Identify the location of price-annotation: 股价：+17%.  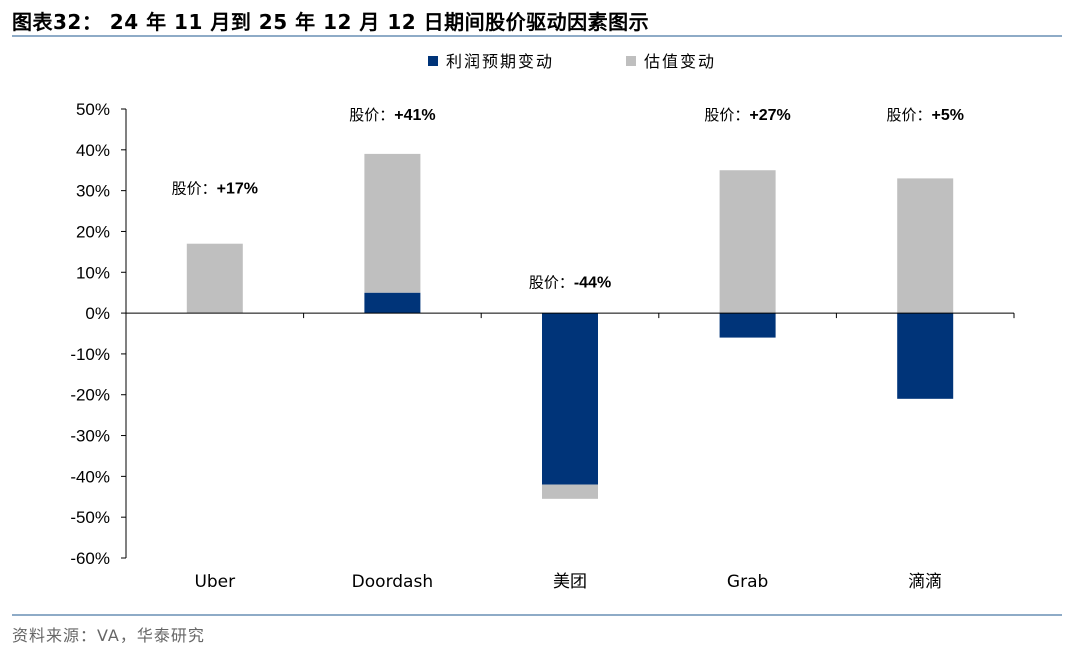
(215, 189).